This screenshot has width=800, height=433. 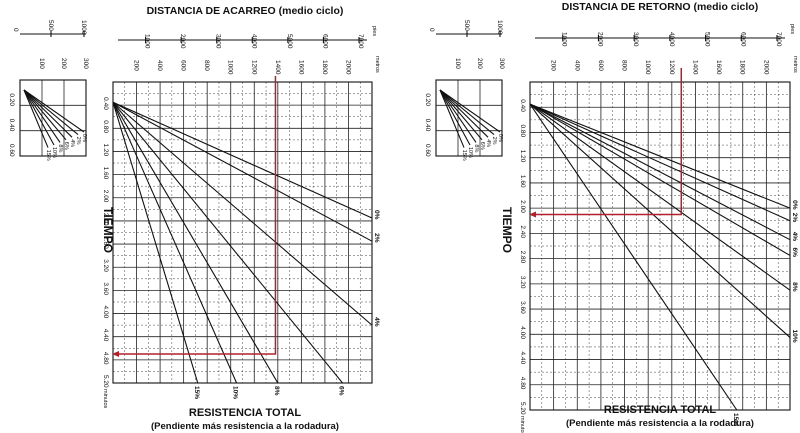 I want to click on inset-feet-tick-label: 0, so click(x=431, y=30).